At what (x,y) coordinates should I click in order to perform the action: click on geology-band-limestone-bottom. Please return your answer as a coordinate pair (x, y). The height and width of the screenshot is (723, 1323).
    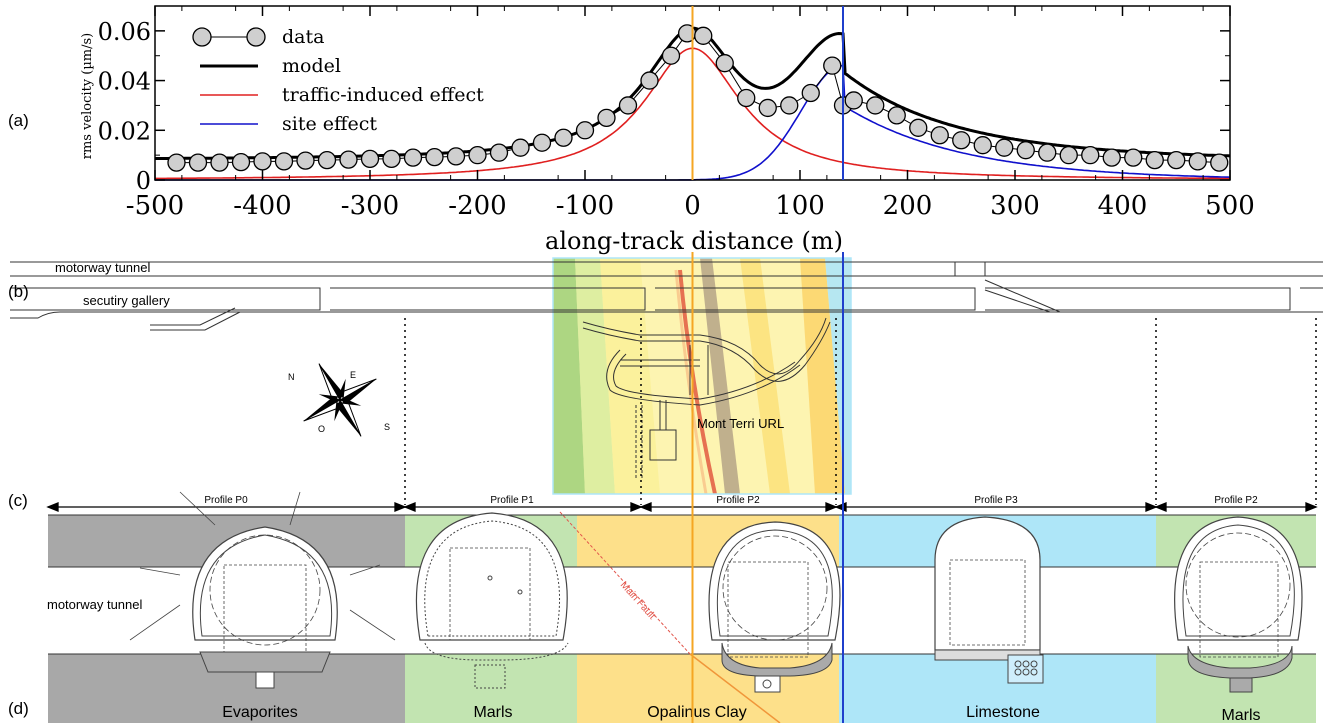
    Looking at the image, I should click on (997, 688).